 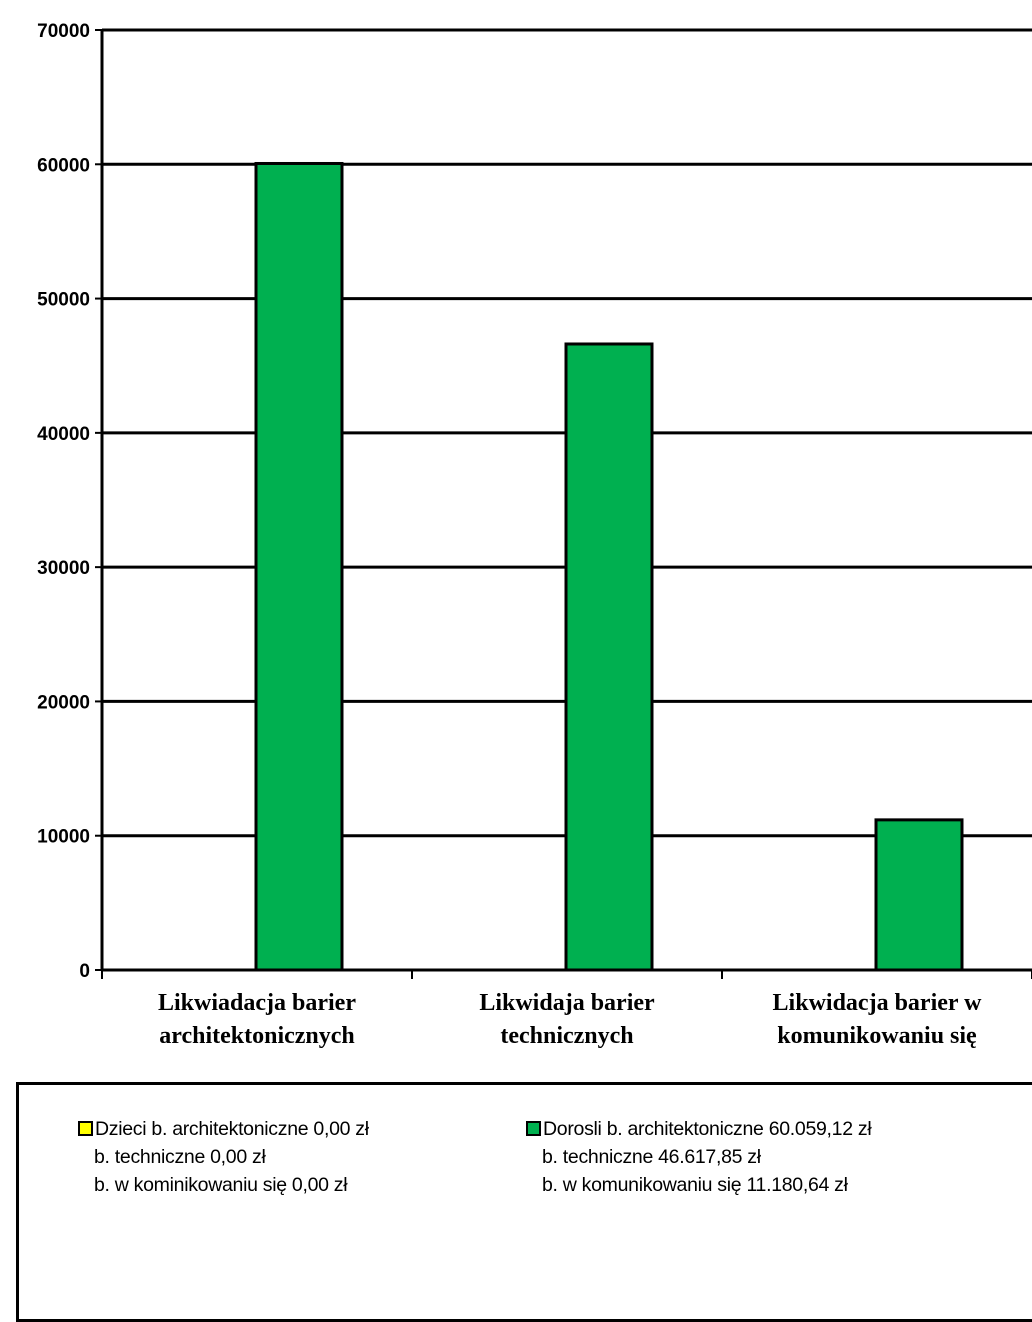 I want to click on y-tick-label: 40000, so click(x=63, y=434).